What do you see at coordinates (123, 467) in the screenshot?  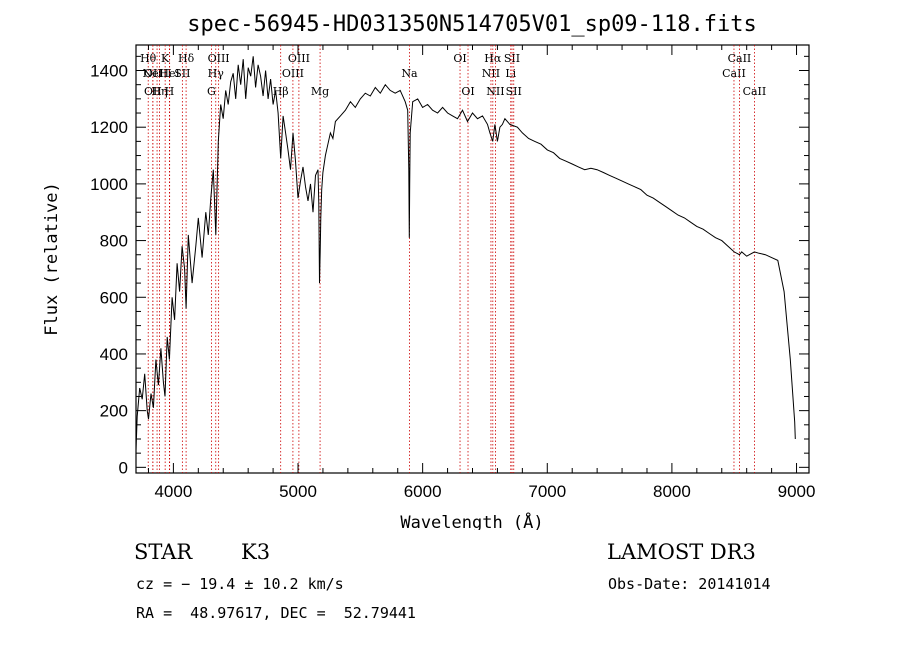 I see `y-tick-label: 0` at bounding box center [123, 467].